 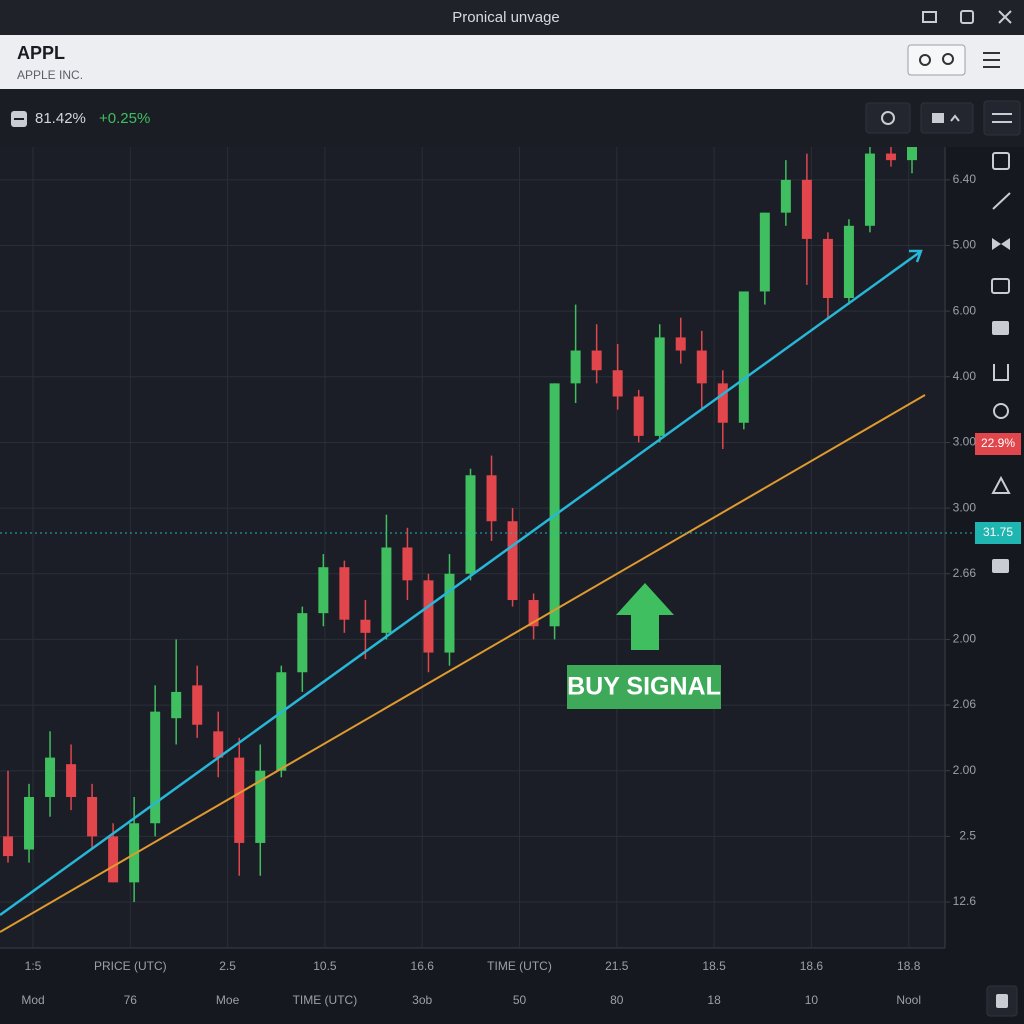 I want to click on x-tick-label: 1:5, so click(x=33, y=966).